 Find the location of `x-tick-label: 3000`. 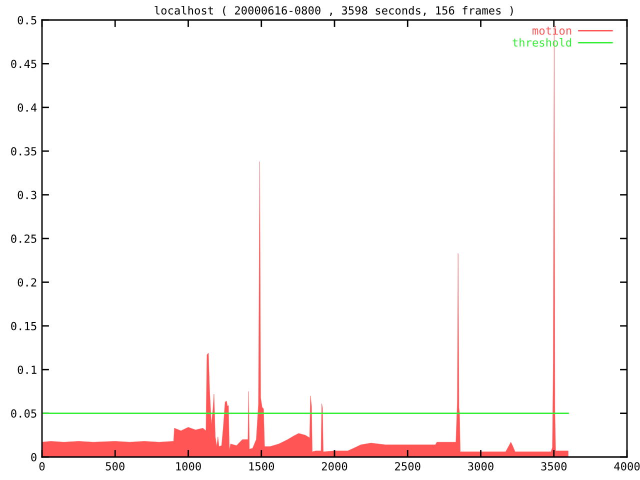

x-tick-label: 3000 is located at coordinates (481, 466).